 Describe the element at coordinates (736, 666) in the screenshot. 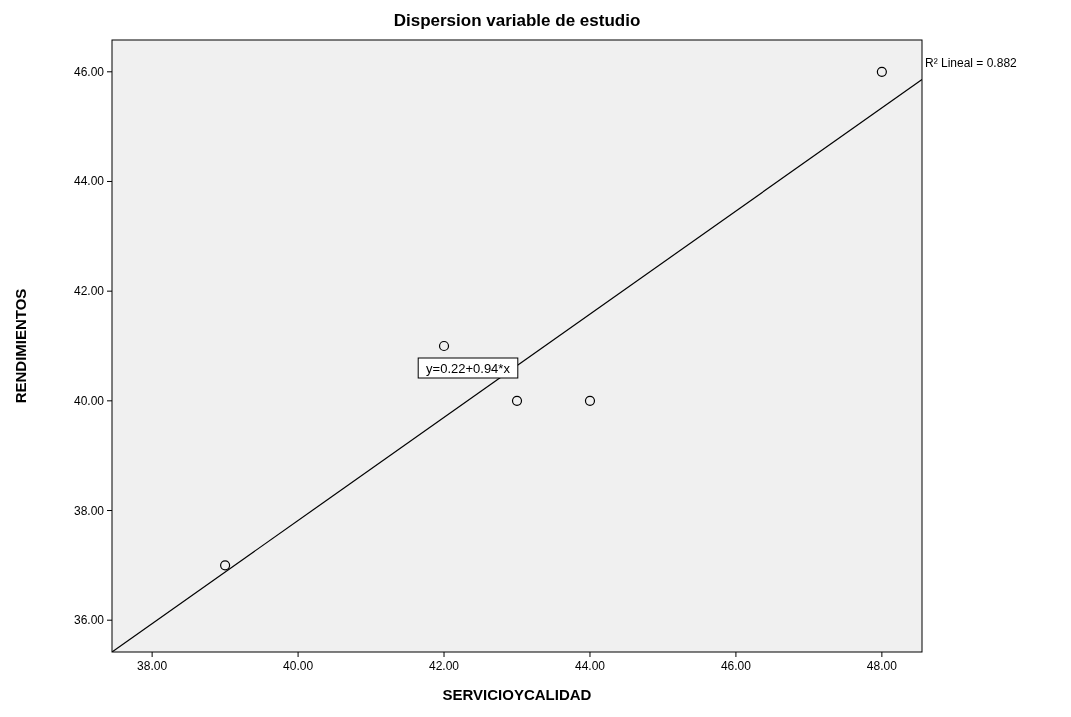

I see `x-tick-label: 46.00` at that location.